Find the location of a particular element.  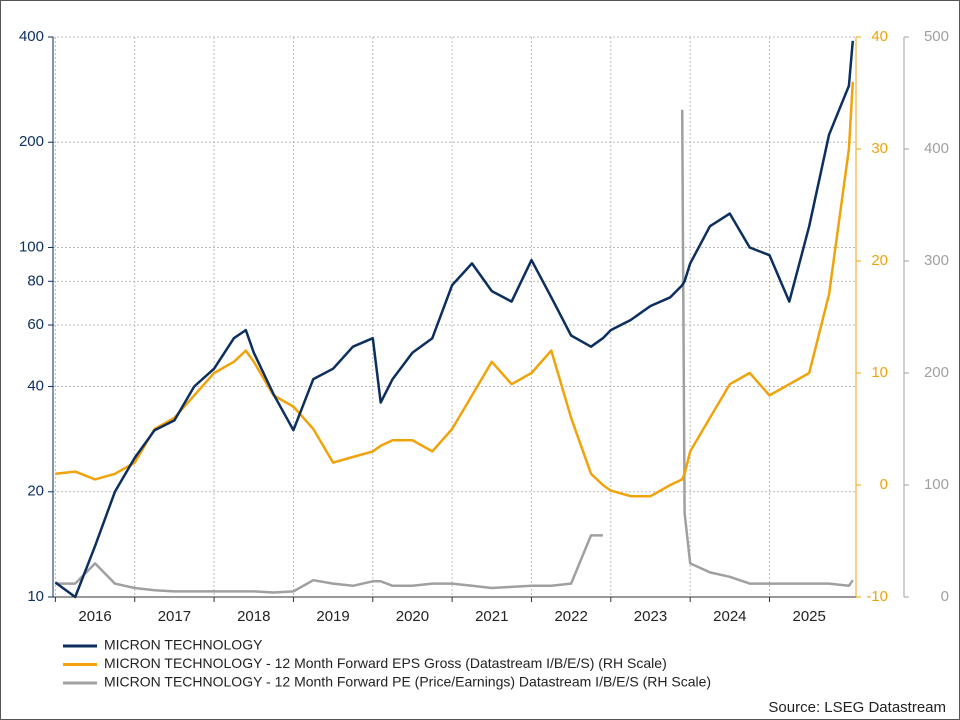

y2-tick-label: 30 is located at coordinates (879, 148).